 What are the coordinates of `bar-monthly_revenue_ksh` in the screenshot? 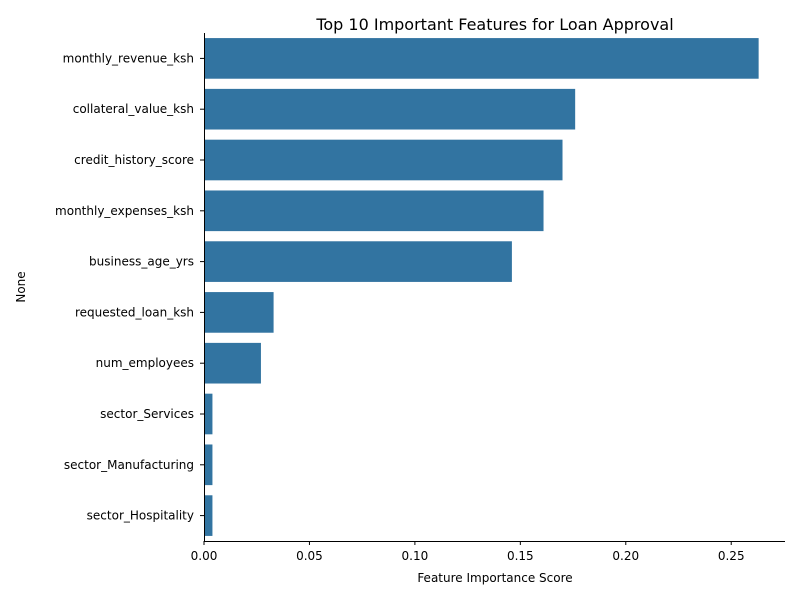 It's located at (481, 58).